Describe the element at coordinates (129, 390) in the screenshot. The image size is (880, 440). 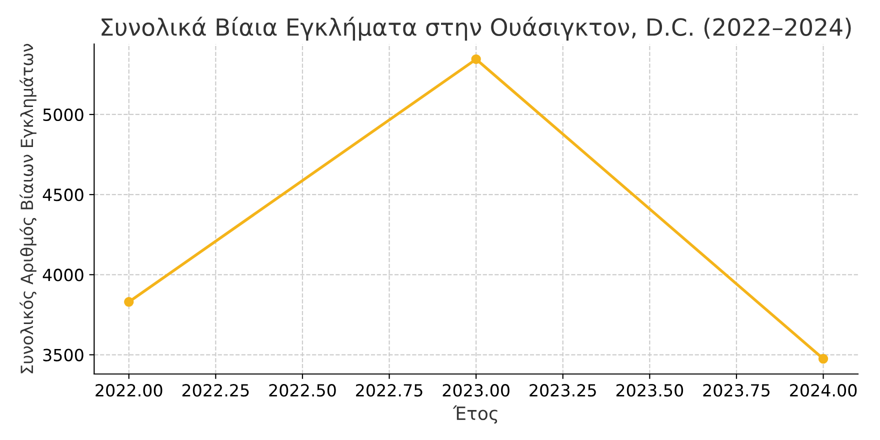
I see `x-tick-label: 2022.00` at that location.